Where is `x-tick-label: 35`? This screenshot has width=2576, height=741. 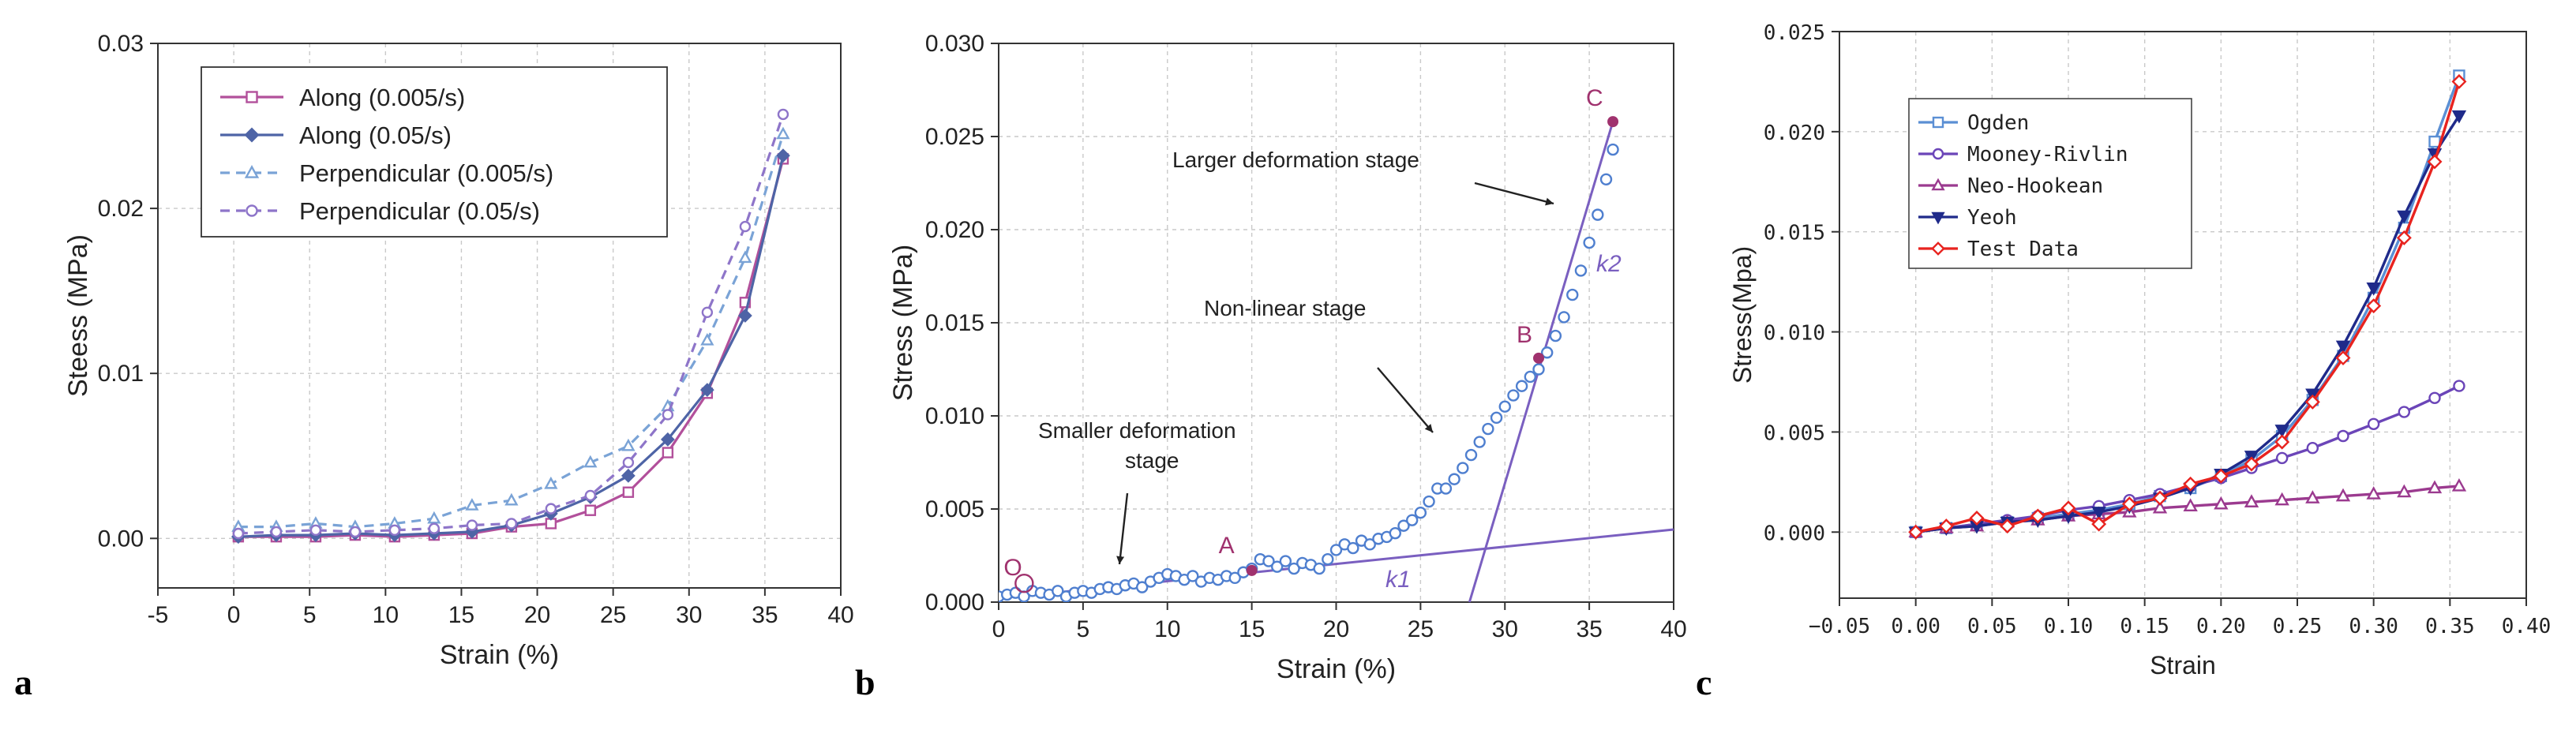
x-tick-label: 35 is located at coordinates (765, 615).